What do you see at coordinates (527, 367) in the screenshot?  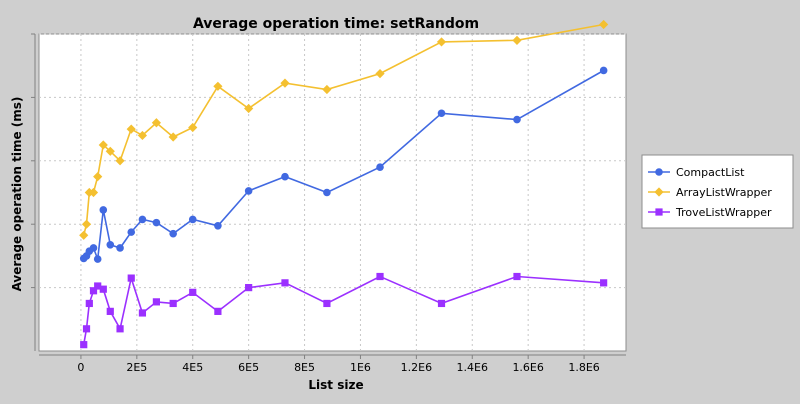 I see `x-tick-label: 1.6E6` at bounding box center [527, 367].